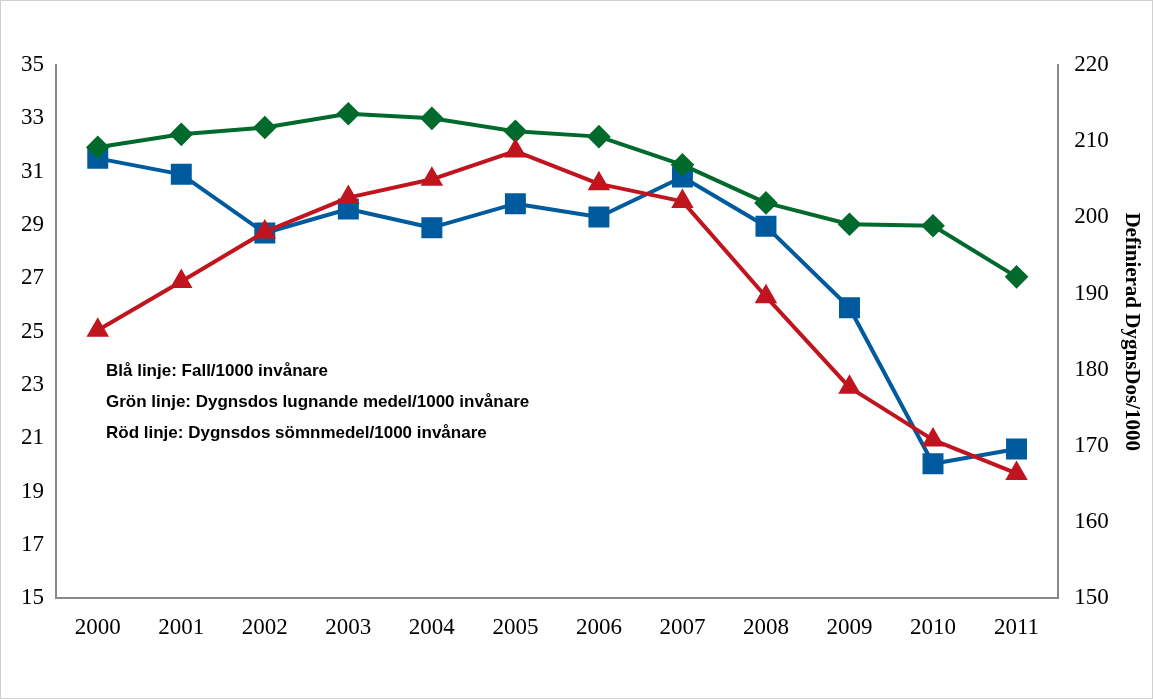  I want to click on y-tick-label: 21, so click(32, 437).